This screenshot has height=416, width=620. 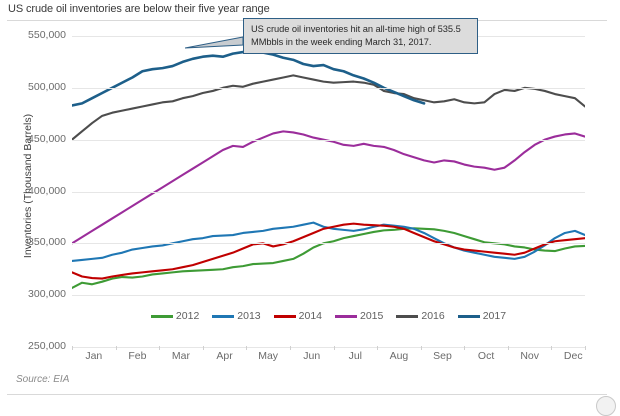 I want to click on x-axis-tick-label: Mar, so click(x=181, y=356).